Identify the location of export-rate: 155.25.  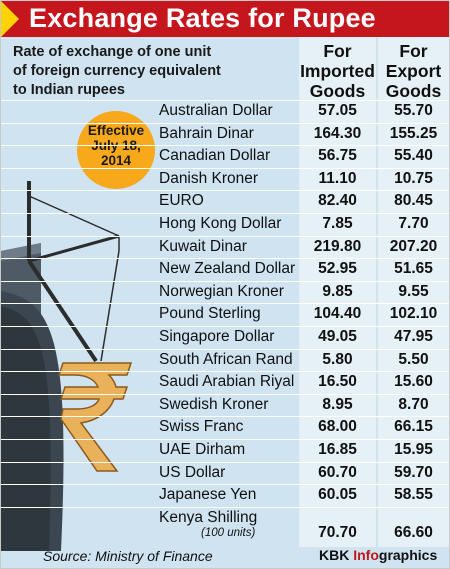
(413, 133).